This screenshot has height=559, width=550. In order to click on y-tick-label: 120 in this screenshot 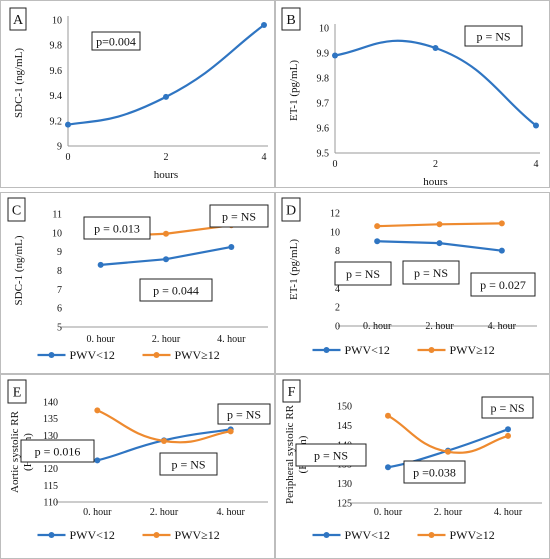, I will do `click(50, 469)`.